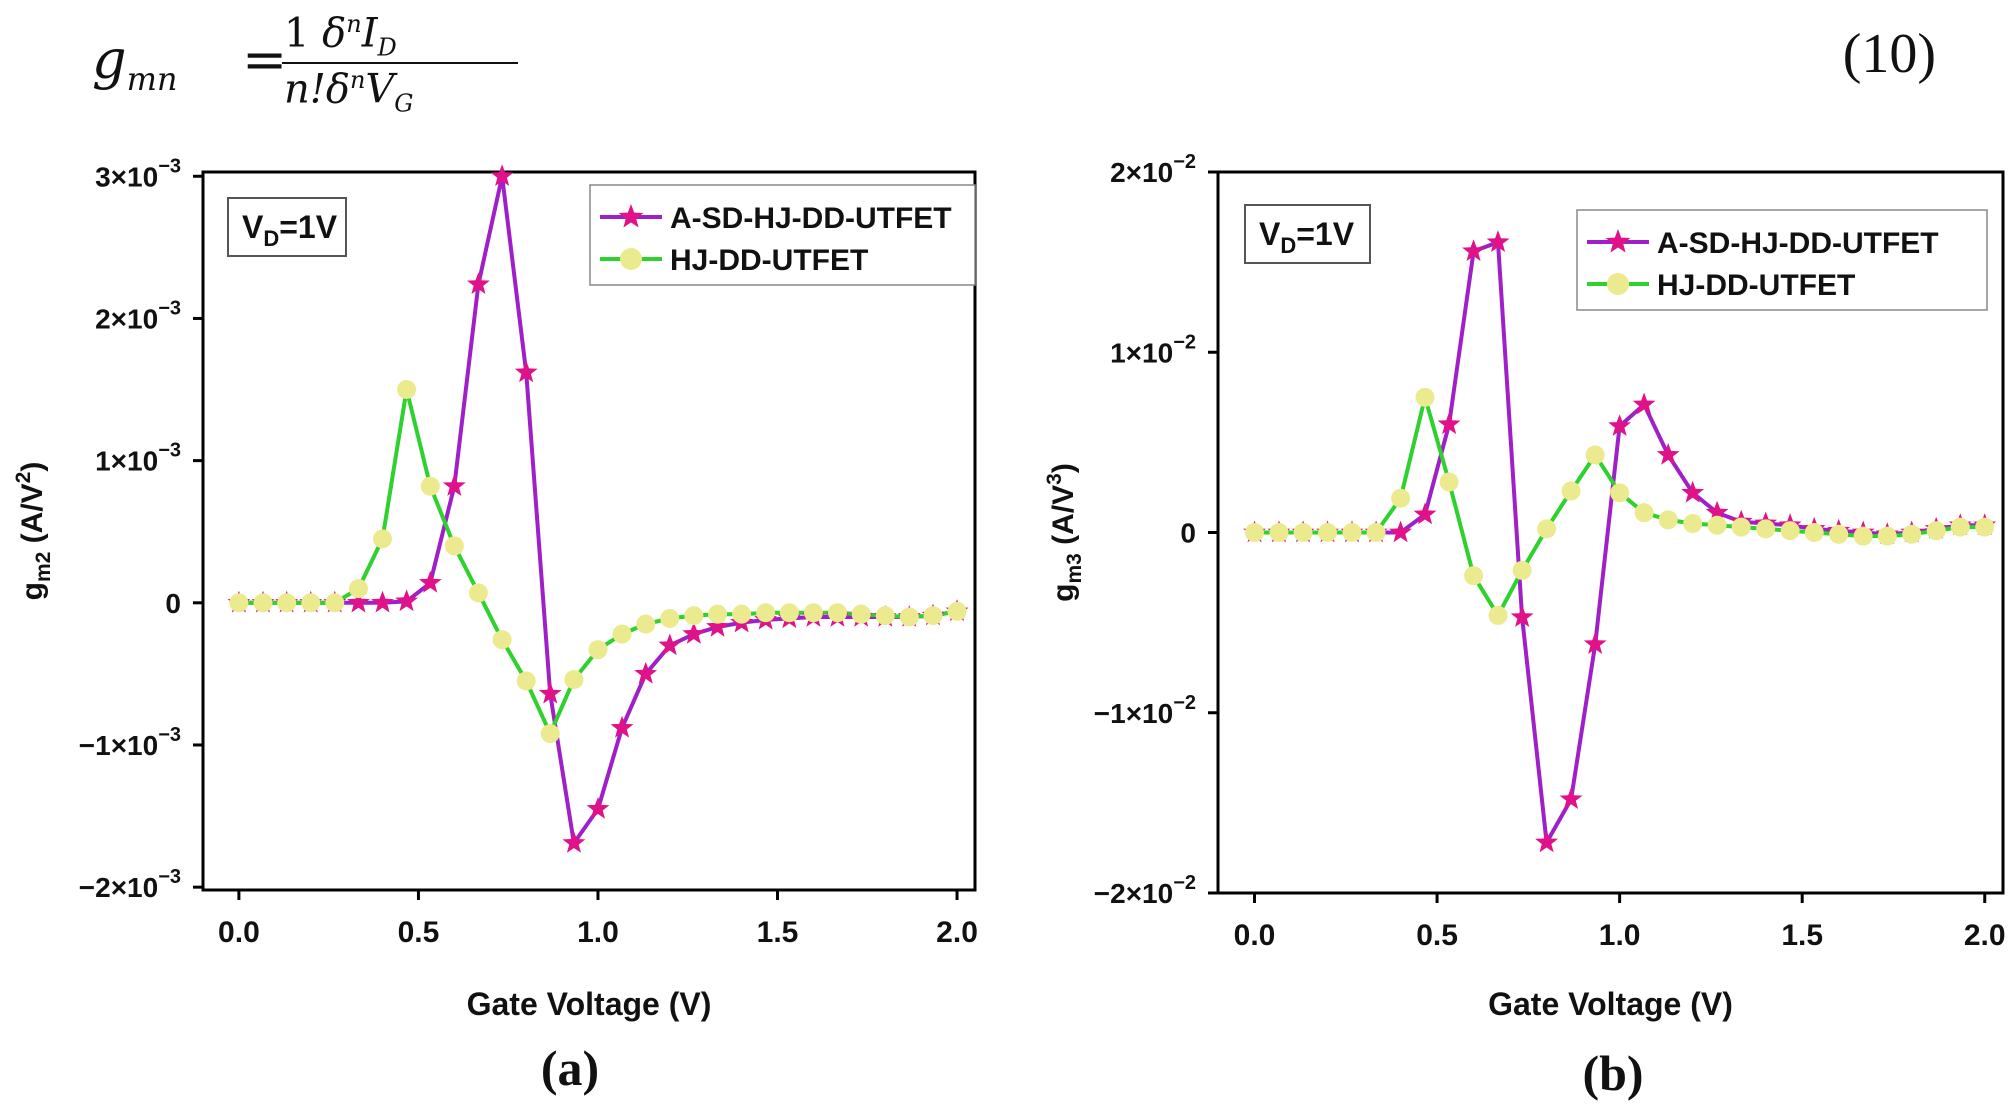  Describe the element at coordinates (1618, 284) in the screenshot. I see `legend-circle-marker` at that location.